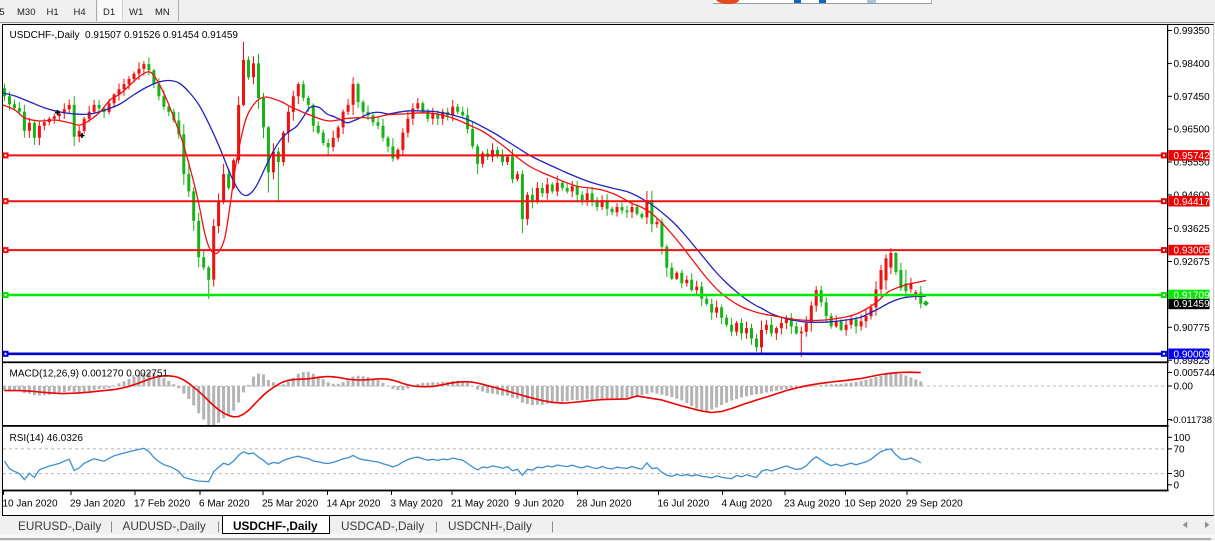 This screenshot has width=1215, height=541. What do you see at coordinates (1192, 163) in the screenshot?
I see `svg-text: 0.95550` at bounding box center [1192, 163].